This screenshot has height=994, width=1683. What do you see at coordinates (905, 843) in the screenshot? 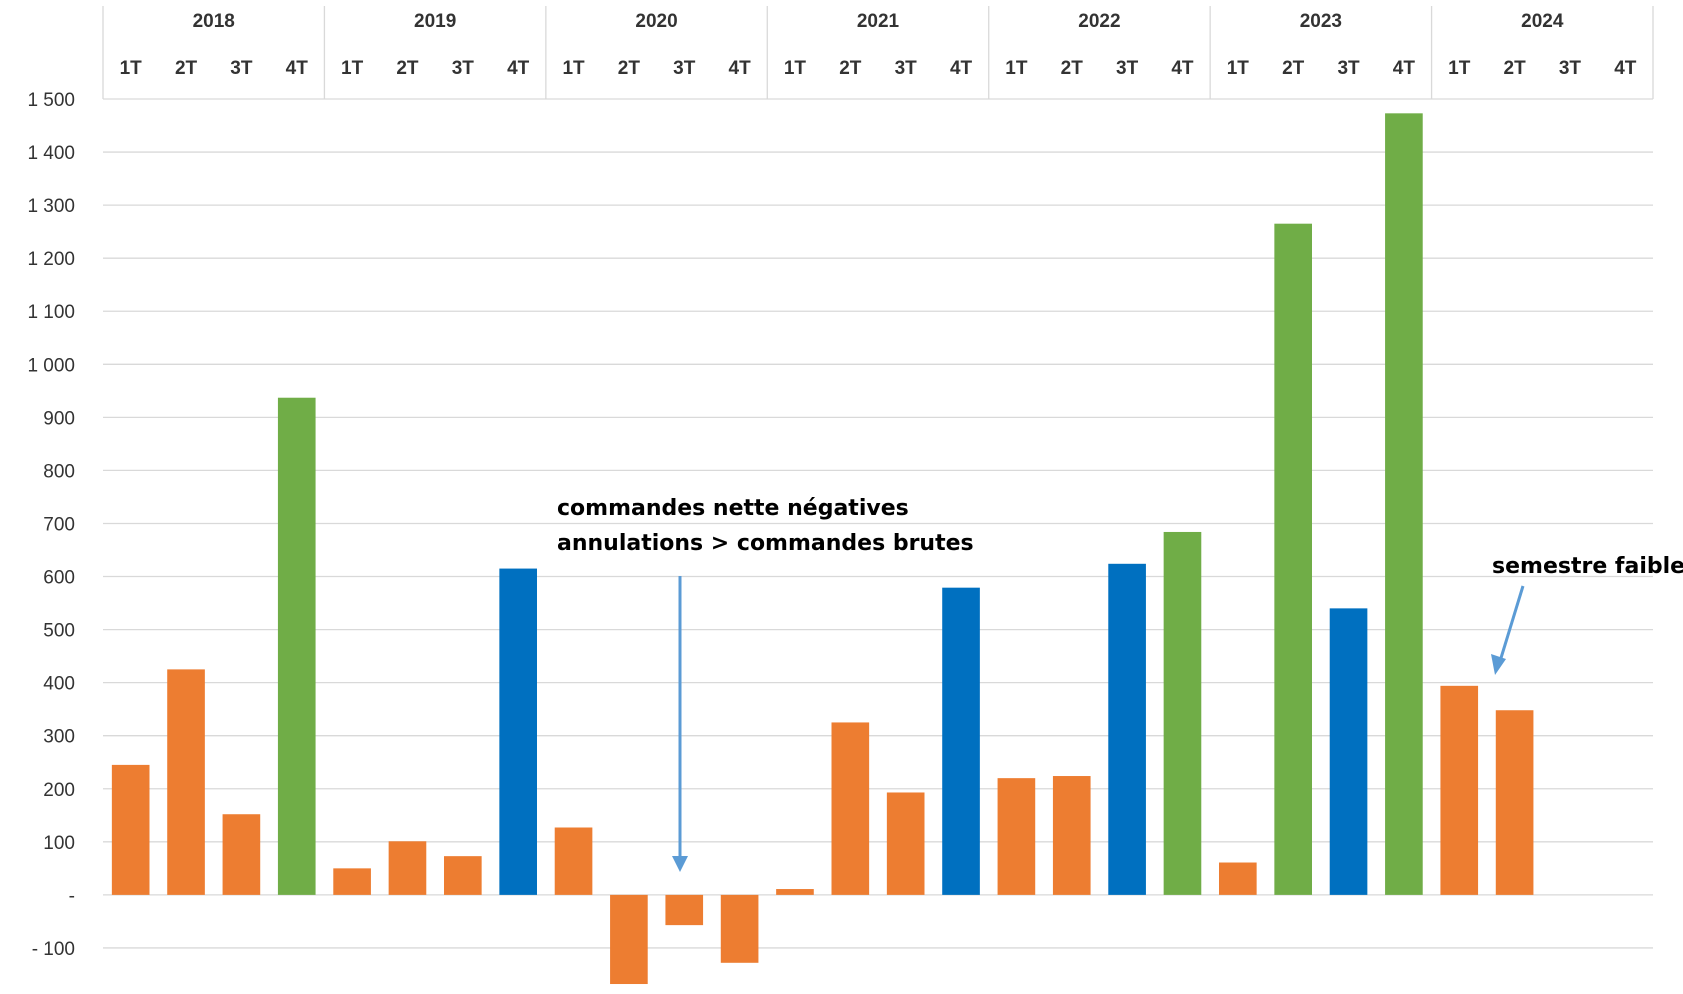
I see `bar-2021-3T` at bounding box center [905, 843].